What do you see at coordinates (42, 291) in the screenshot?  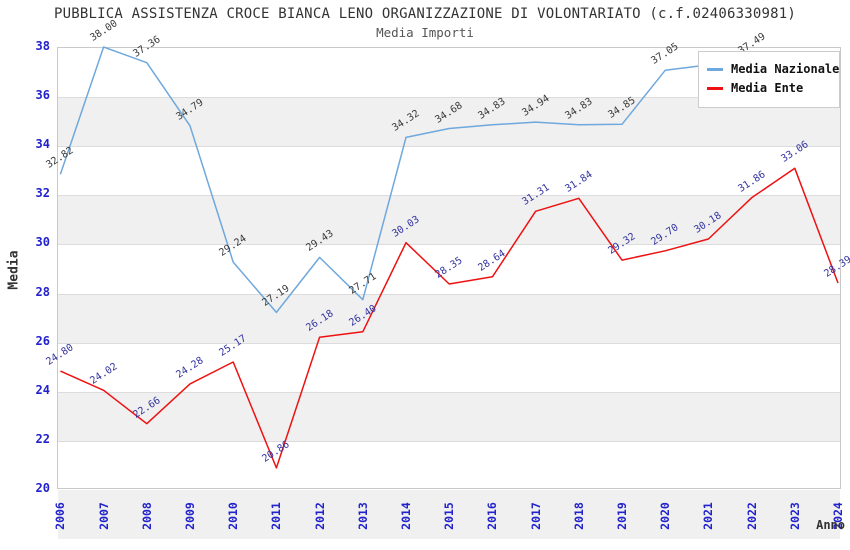 I see `y-tick-label: 28` at bounding box center [42, 291].